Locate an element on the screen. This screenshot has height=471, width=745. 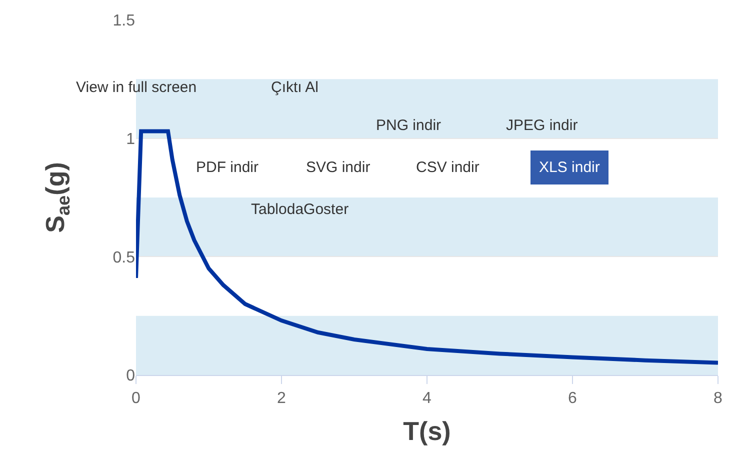
annotation: PNG indir is located at coordinates (409, 125).